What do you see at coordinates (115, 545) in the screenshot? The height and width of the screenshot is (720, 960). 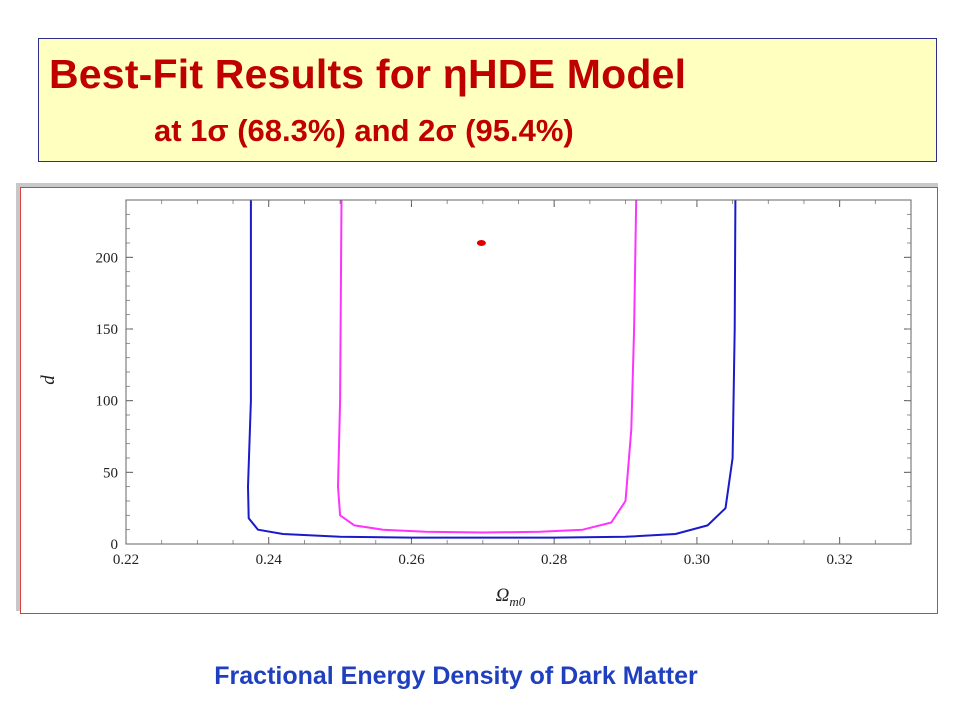 I see `y-tick-label: 0` at bounding box center [115, 545].